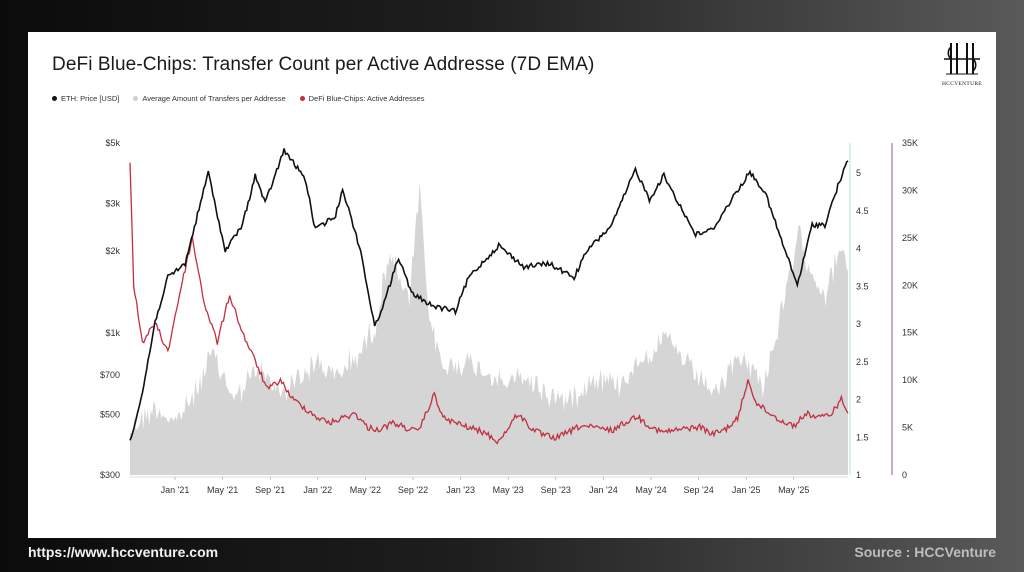  Describe the element at coordinates (858, 475) in the screenshot. I see `mid-axis-tick-label: 1` at that location.